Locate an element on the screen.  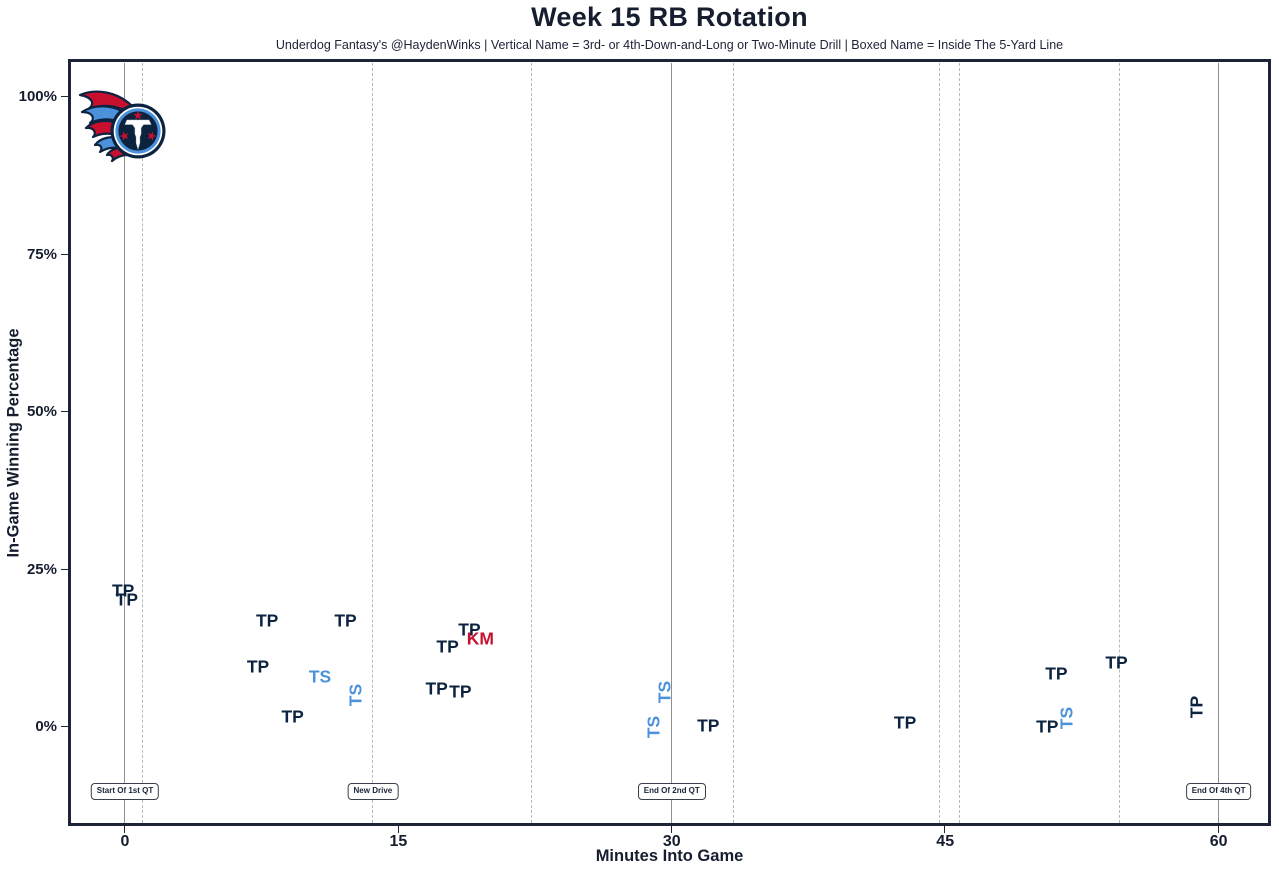
x-axis-title: Minutes Into Game is located at coordinates (669, 856).